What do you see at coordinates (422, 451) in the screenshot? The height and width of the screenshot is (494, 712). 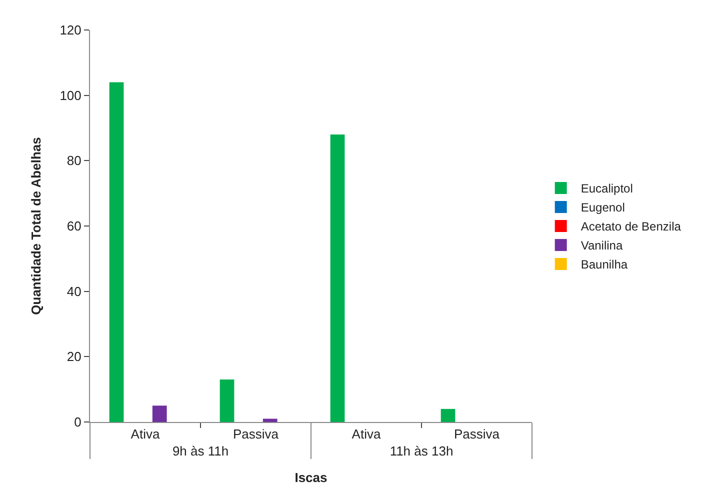 I see `text: 11h às 13h` at bounding box center [422, 451].